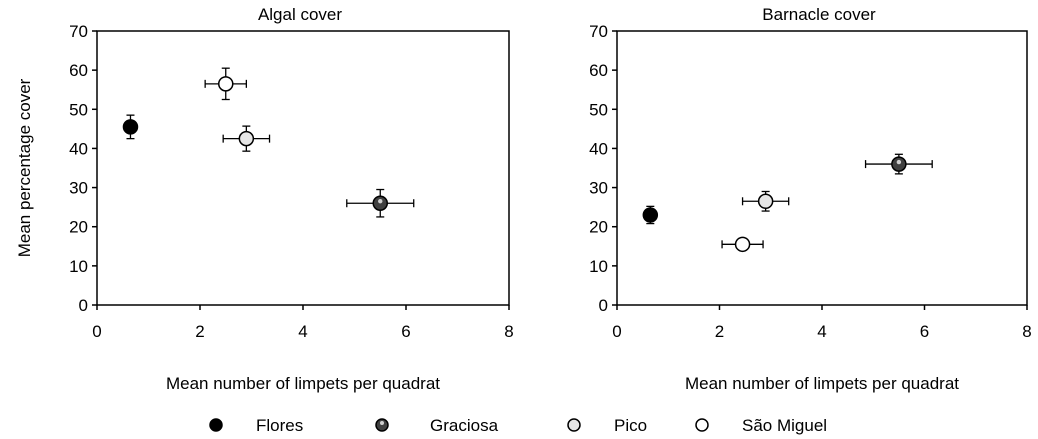 The image size is (1038, 439). Describe the element at coordinates (518, 425) in the screenshot. I see `legend: Flores Graciosa Pico São Miguel` at that location.